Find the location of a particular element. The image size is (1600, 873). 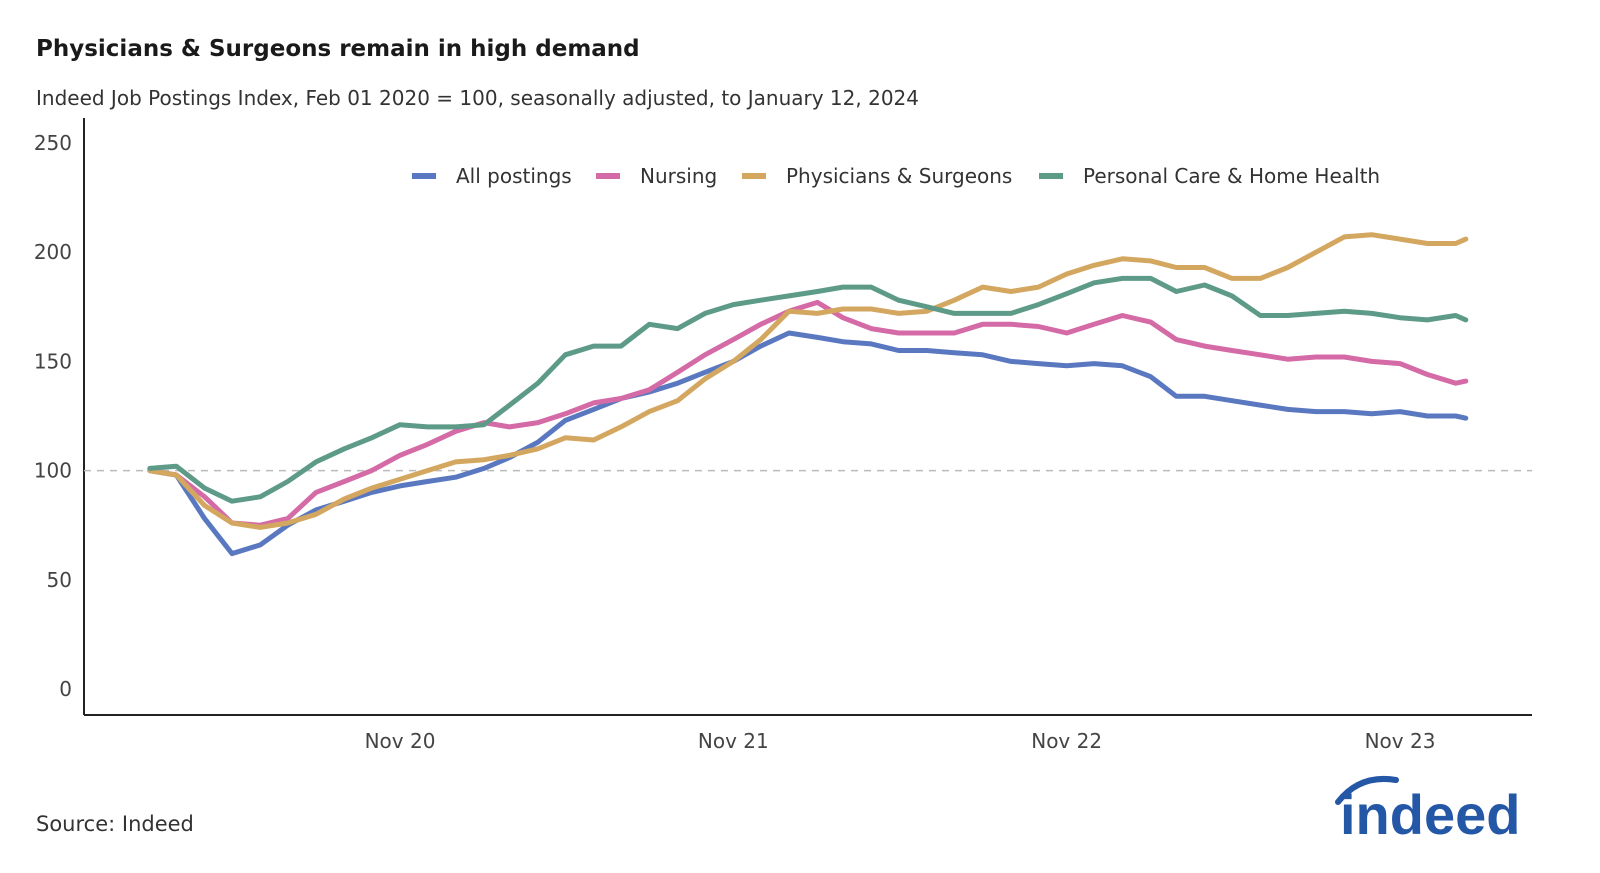

legend-label: Personal Care & Home Health is located at coordinates (1231, 176).